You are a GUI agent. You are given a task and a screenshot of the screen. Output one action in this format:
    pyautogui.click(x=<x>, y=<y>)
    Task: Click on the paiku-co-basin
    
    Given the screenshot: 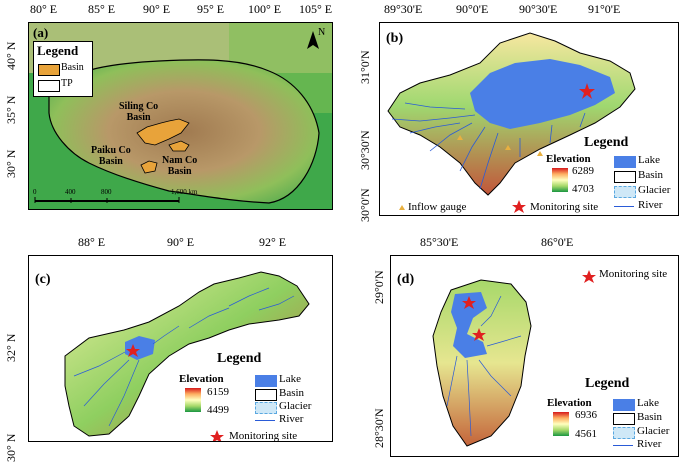 What is the action you would take?
    pyautogui.click(x=149, y=167)
    